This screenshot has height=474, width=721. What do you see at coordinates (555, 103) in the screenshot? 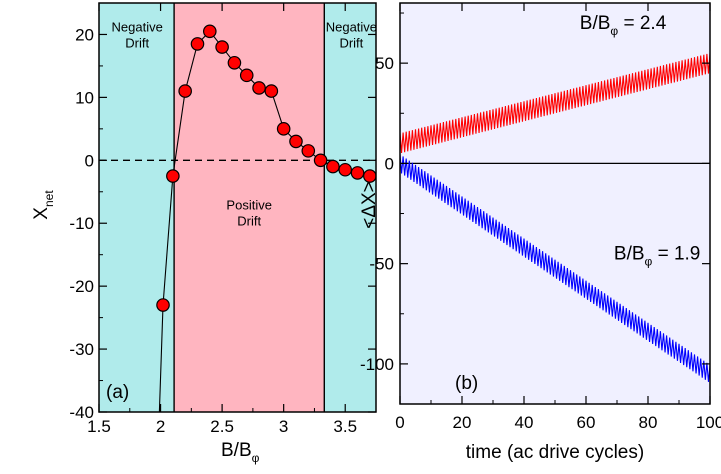
I see `oscillating-series` at bounding box center [555, 103].